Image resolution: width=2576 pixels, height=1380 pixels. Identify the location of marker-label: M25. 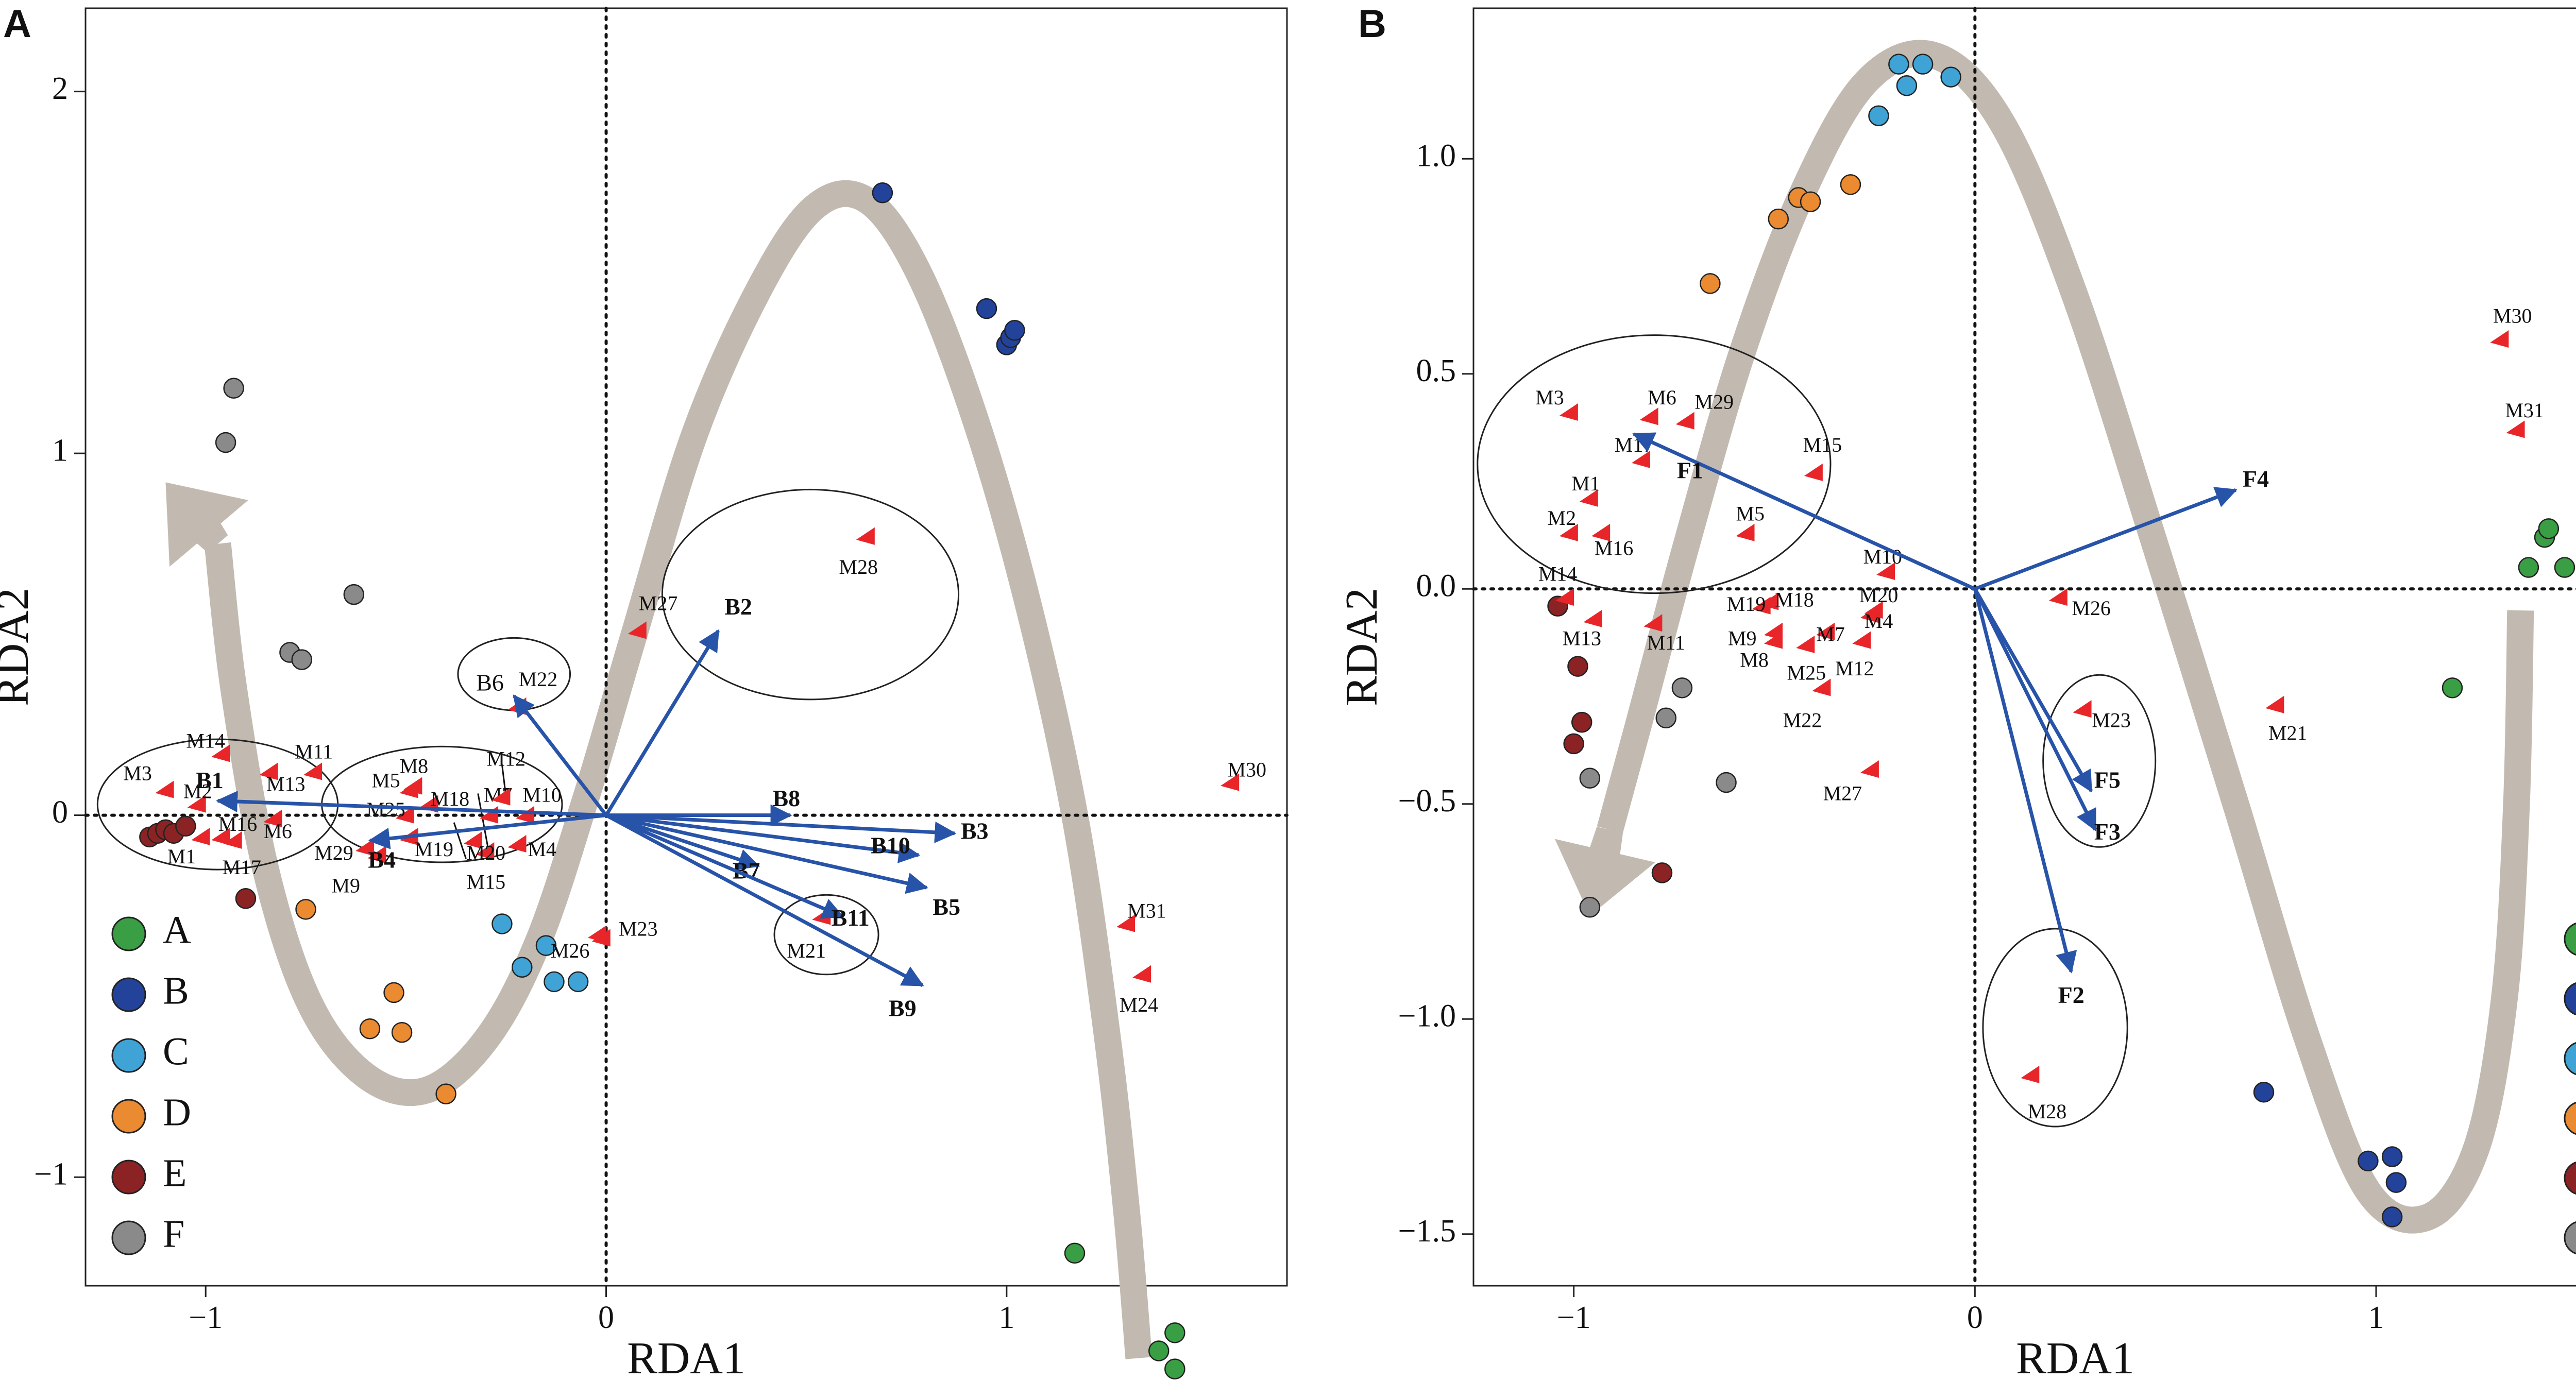
(385, 810).